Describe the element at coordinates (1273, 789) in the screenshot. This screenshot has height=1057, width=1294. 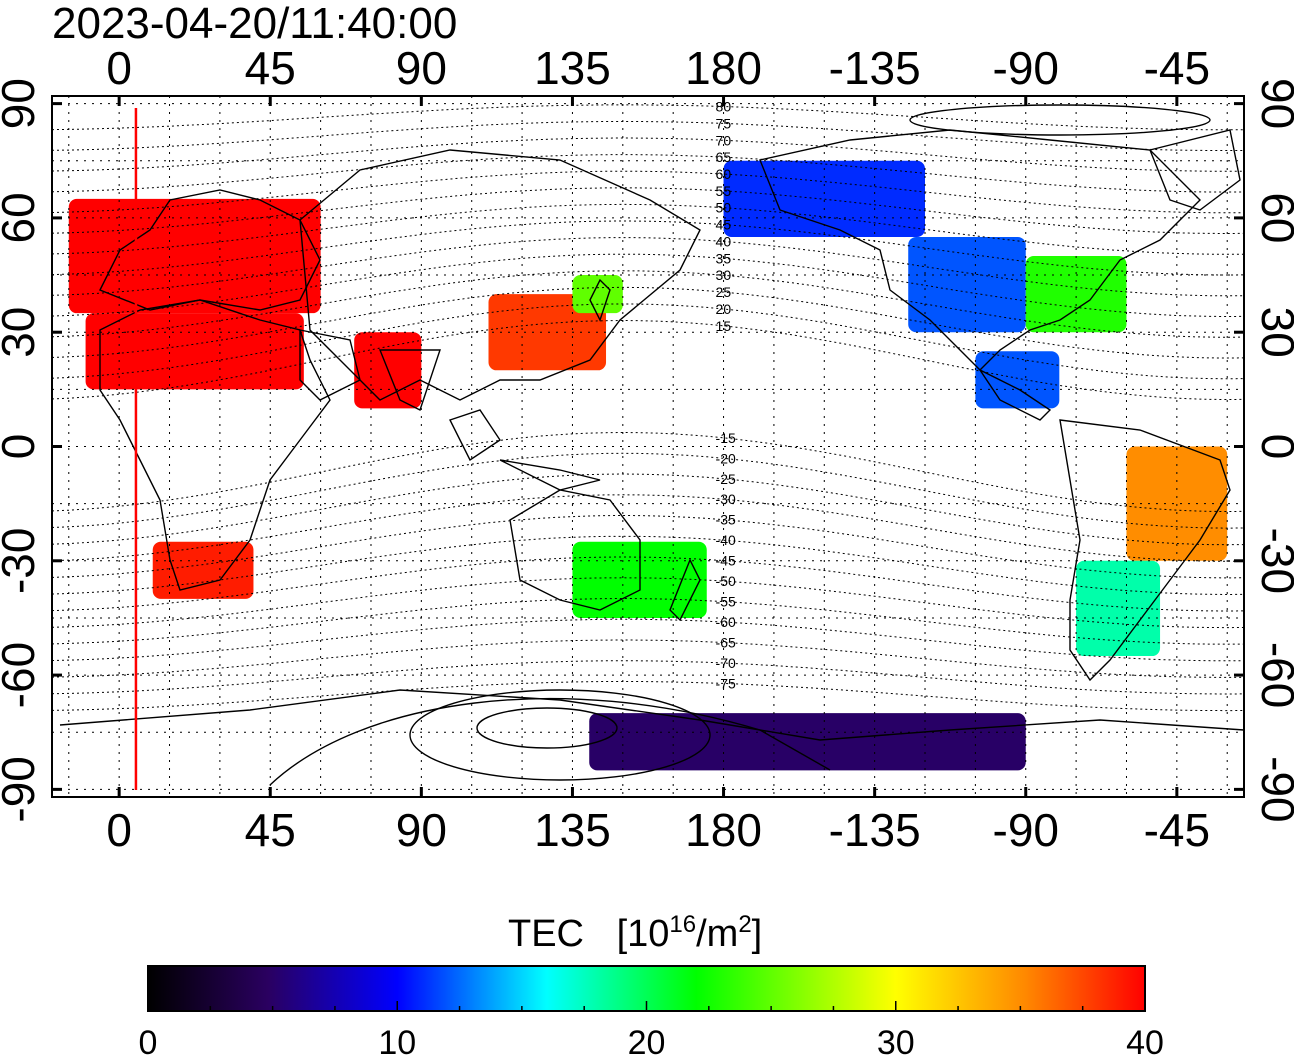
I see `y-tick-label-right: -90` at that location.